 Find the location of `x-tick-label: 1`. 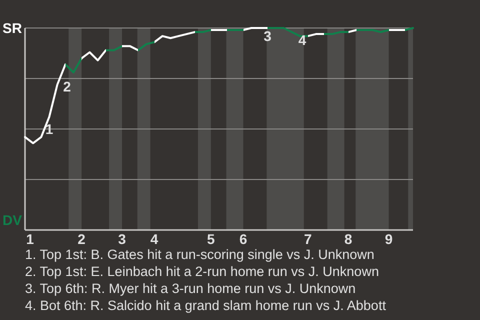

x-tick-label: 1 is located at coordinates (30, 239).